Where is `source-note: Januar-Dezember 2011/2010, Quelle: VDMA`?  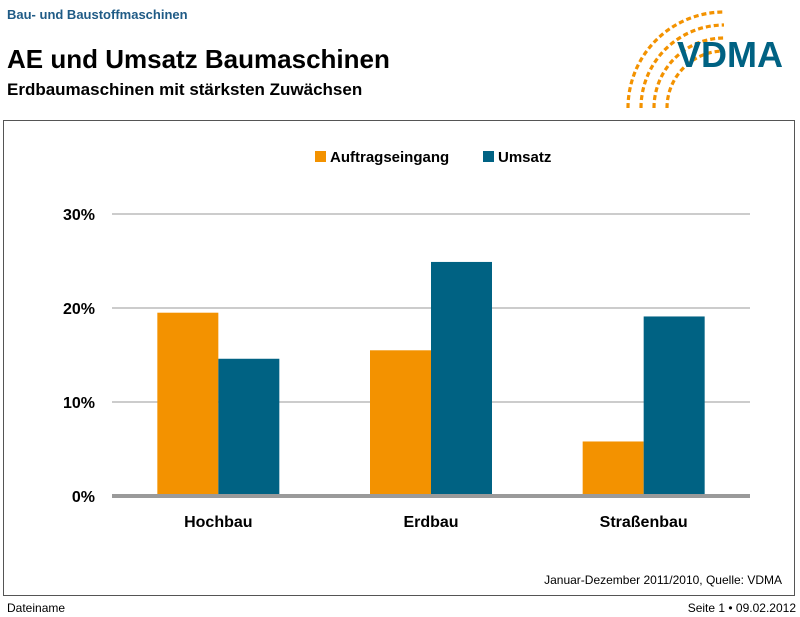 source-note: Januar-Dezember 2011/2010, Quelle: VDMA is located at coordinates (663, 580).